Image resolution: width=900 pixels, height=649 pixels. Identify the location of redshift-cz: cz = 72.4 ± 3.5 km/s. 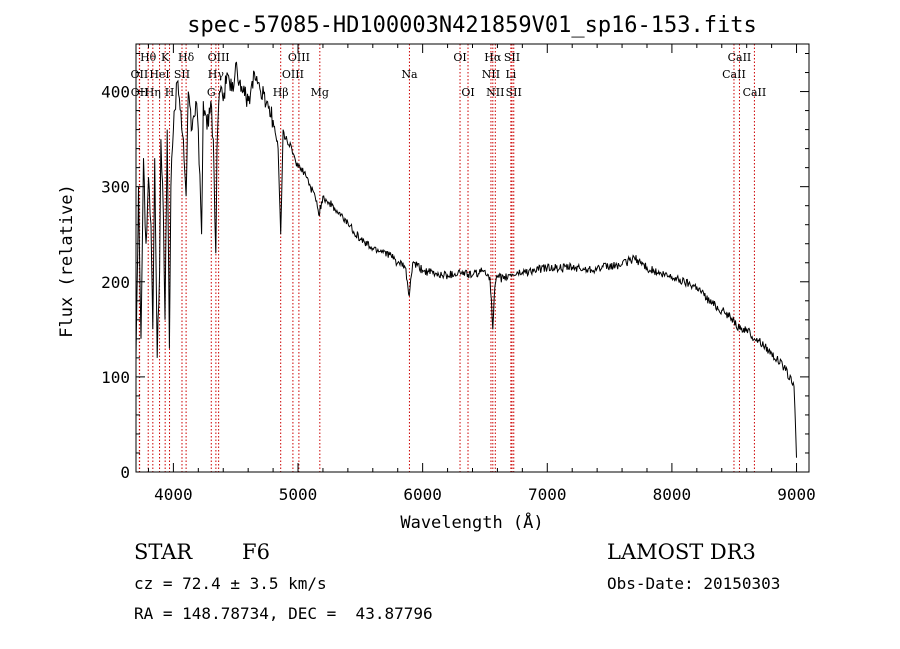
(230, 583).